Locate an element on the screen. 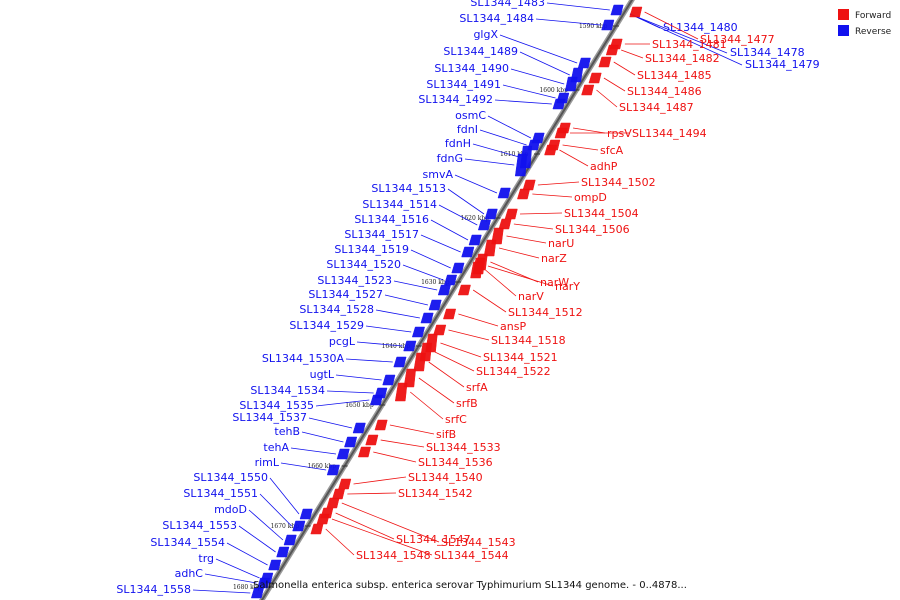 The width and height of the screenshot is (900, 600). reverse-gene-label: trg is located at coordinates (206, 558).